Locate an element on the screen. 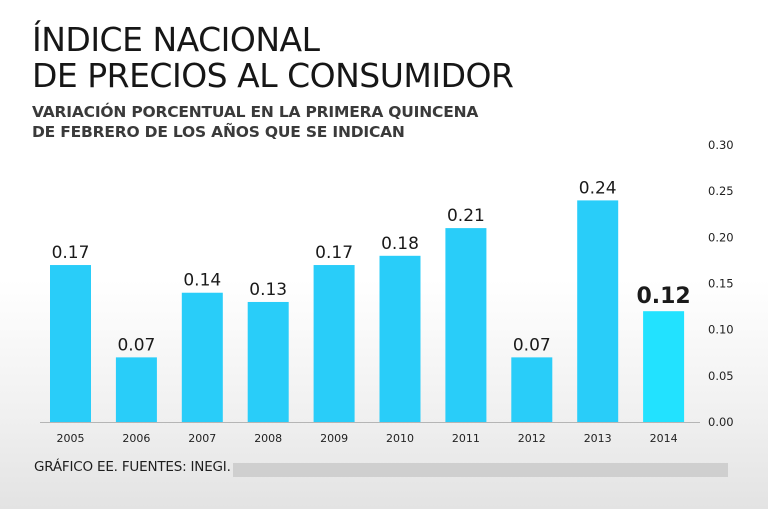 This screenshot has height=509, width=768. x-tick-label: 2014 is located at coordinates (664, 438).